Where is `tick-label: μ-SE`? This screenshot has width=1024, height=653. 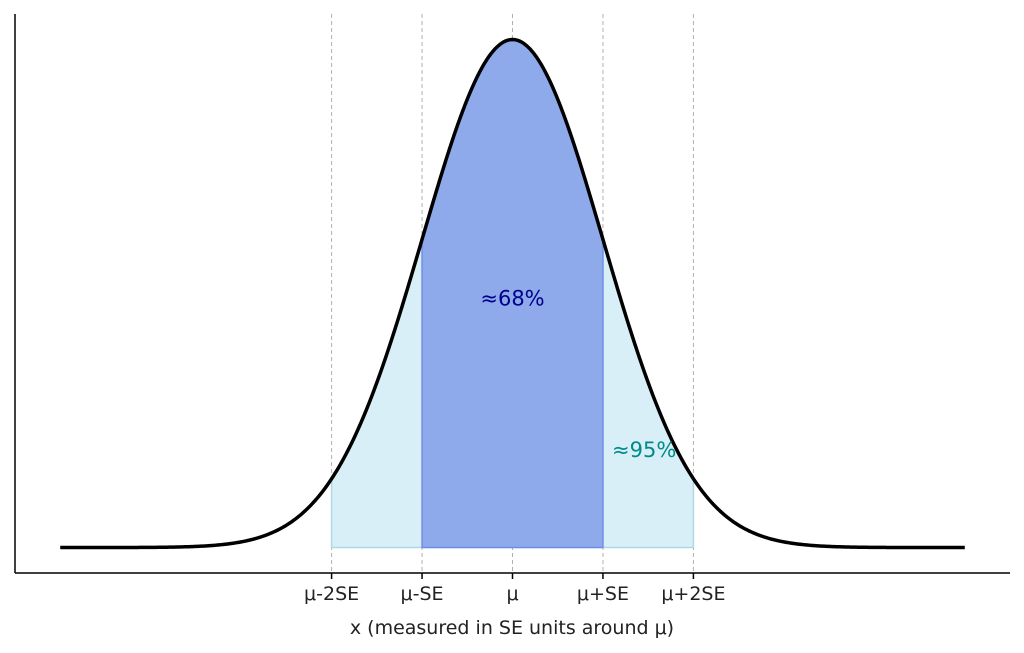
tick-label: μ-SE is located at coordinates (422, 594).